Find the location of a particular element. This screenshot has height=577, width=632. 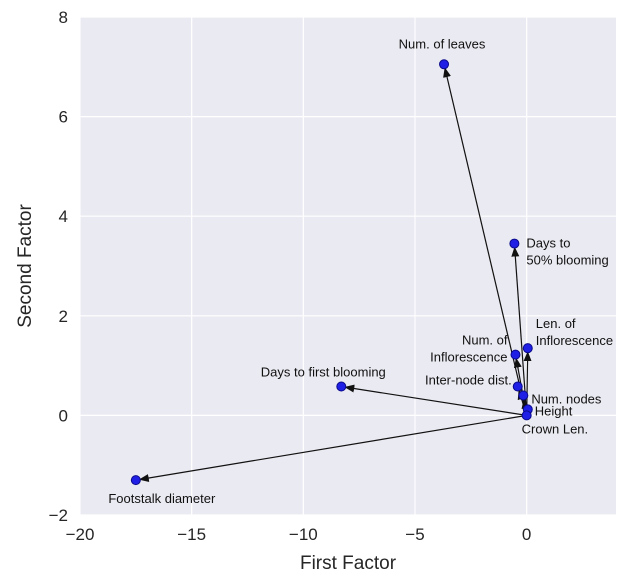

point-label: Inter-node dist. is located at coordinates (468, 380).